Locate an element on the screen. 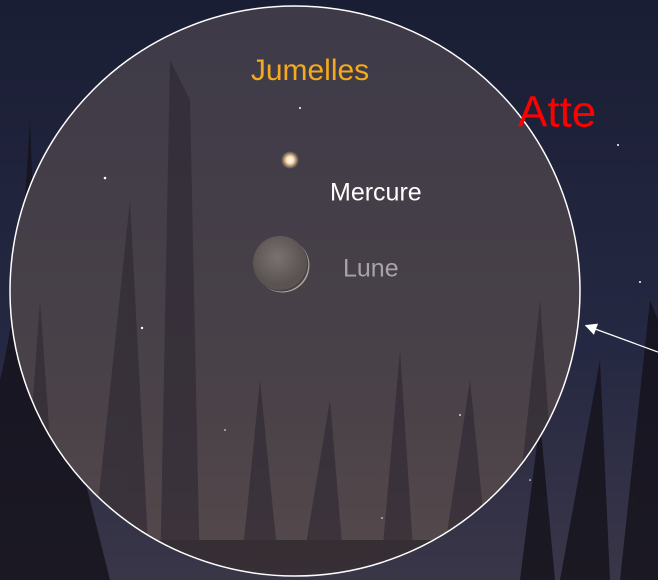  warning: Atte is located at coordinates (557, 112).